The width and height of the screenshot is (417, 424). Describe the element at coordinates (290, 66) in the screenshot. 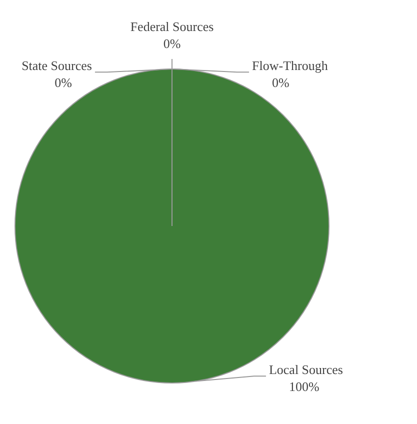

I see `category-label: Flow-Through` at that location.